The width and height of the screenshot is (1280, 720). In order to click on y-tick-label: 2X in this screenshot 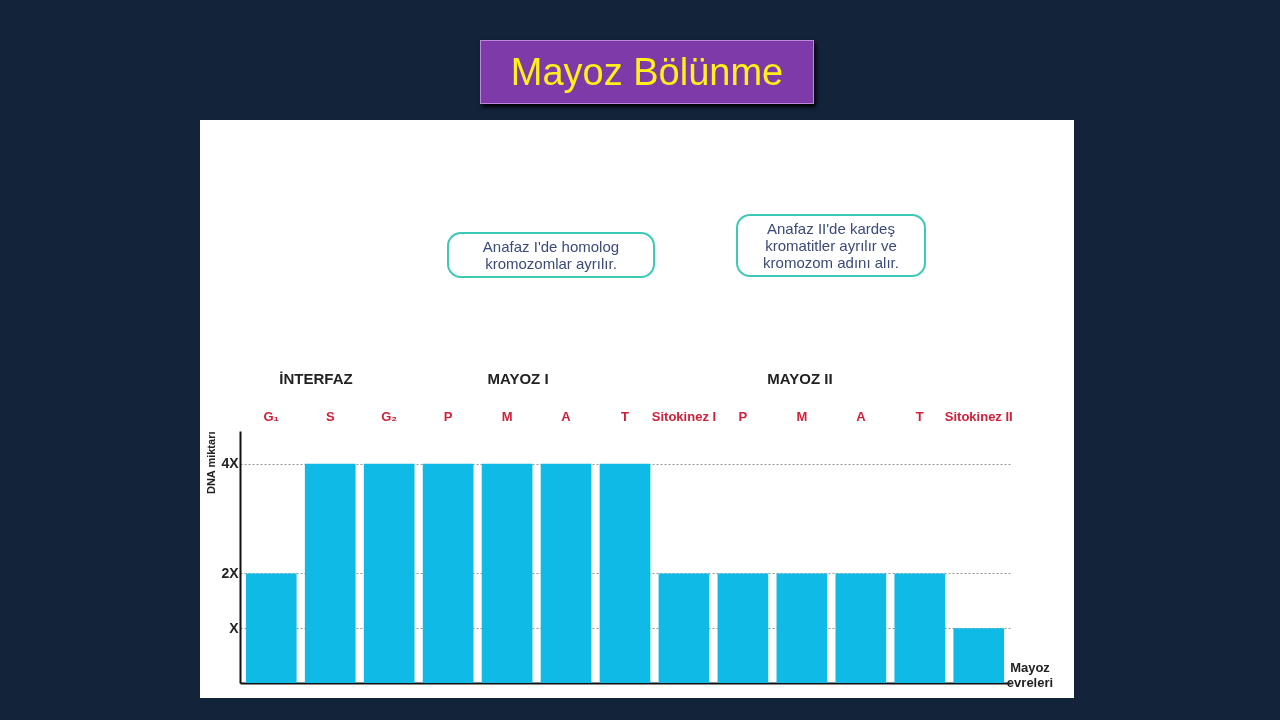, I will do `click(230, 572)`.